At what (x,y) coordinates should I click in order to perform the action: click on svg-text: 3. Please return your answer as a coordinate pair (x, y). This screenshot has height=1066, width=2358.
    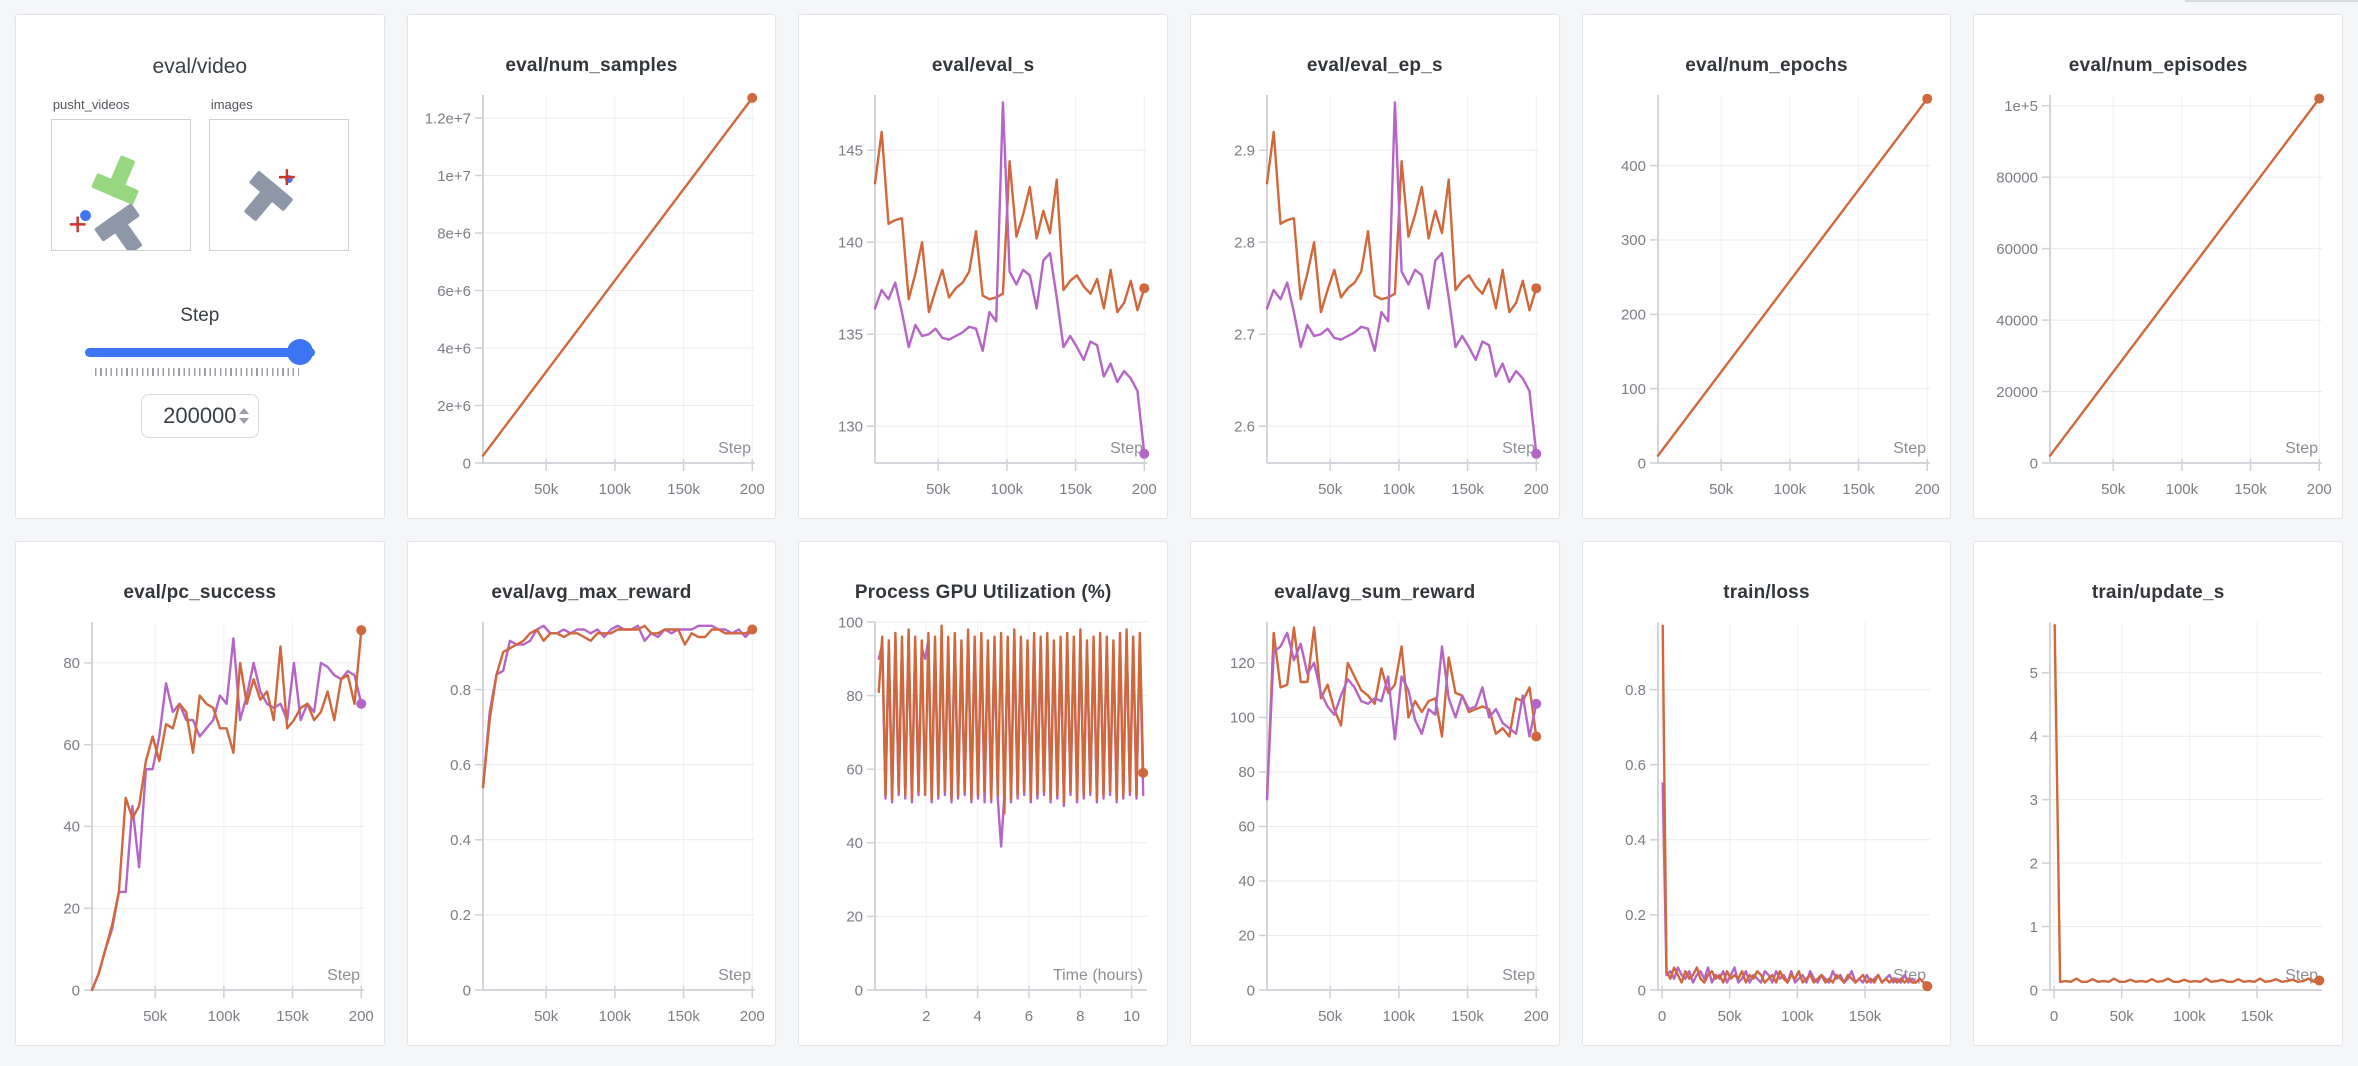
    Looking at the image, I should click on (2034, 800).